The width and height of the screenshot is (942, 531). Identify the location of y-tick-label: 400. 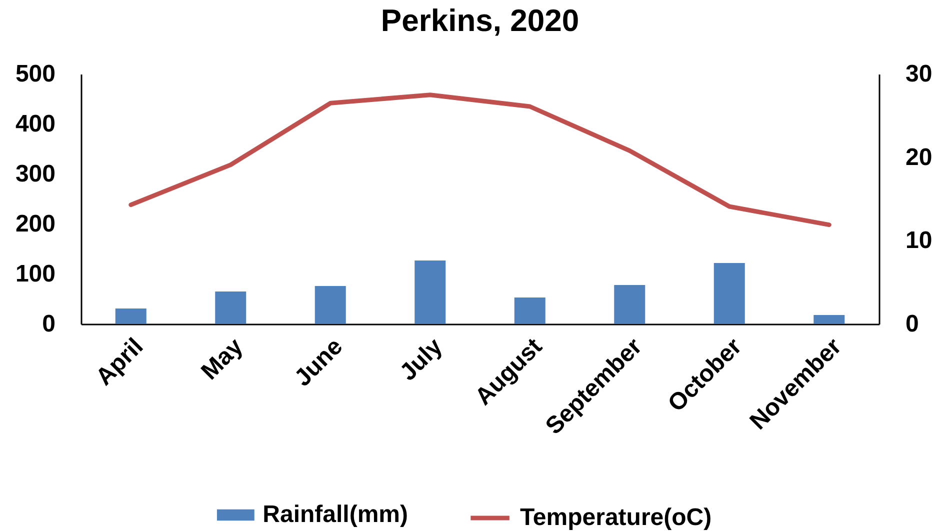
(35, 124).